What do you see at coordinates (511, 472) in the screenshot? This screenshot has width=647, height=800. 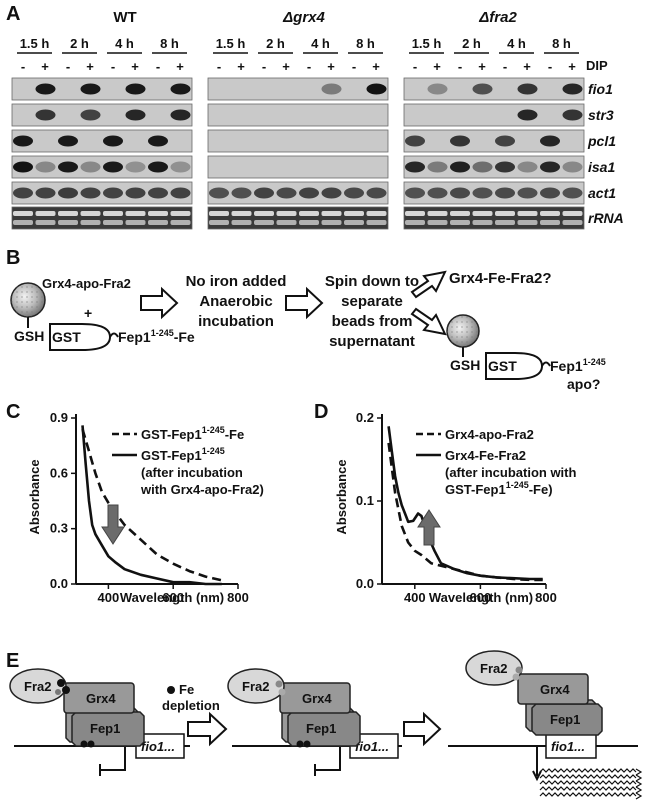 I see `legend-solid-label-2: (after incubation with` at bounding box center [511, 472].